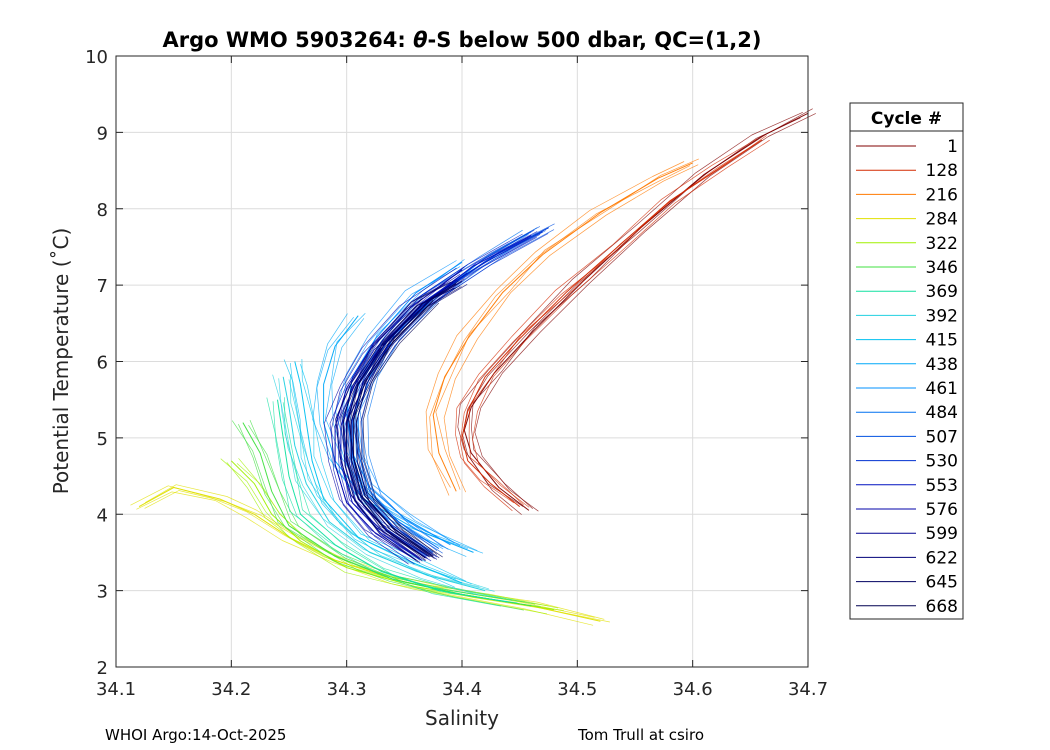  What do you see at coordinates (808, 689) in the screenshot?
I see `x-tick-label: 34.7` at bounding box center [808, 689].